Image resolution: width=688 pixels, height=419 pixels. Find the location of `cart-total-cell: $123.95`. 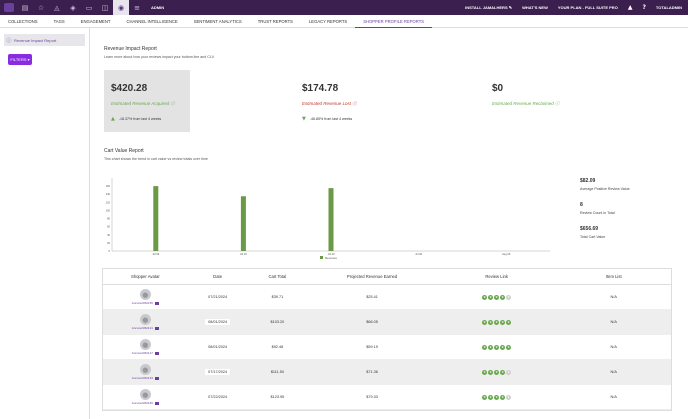

cart-total-cell: $123.95 is located at coordinates (277, 397).